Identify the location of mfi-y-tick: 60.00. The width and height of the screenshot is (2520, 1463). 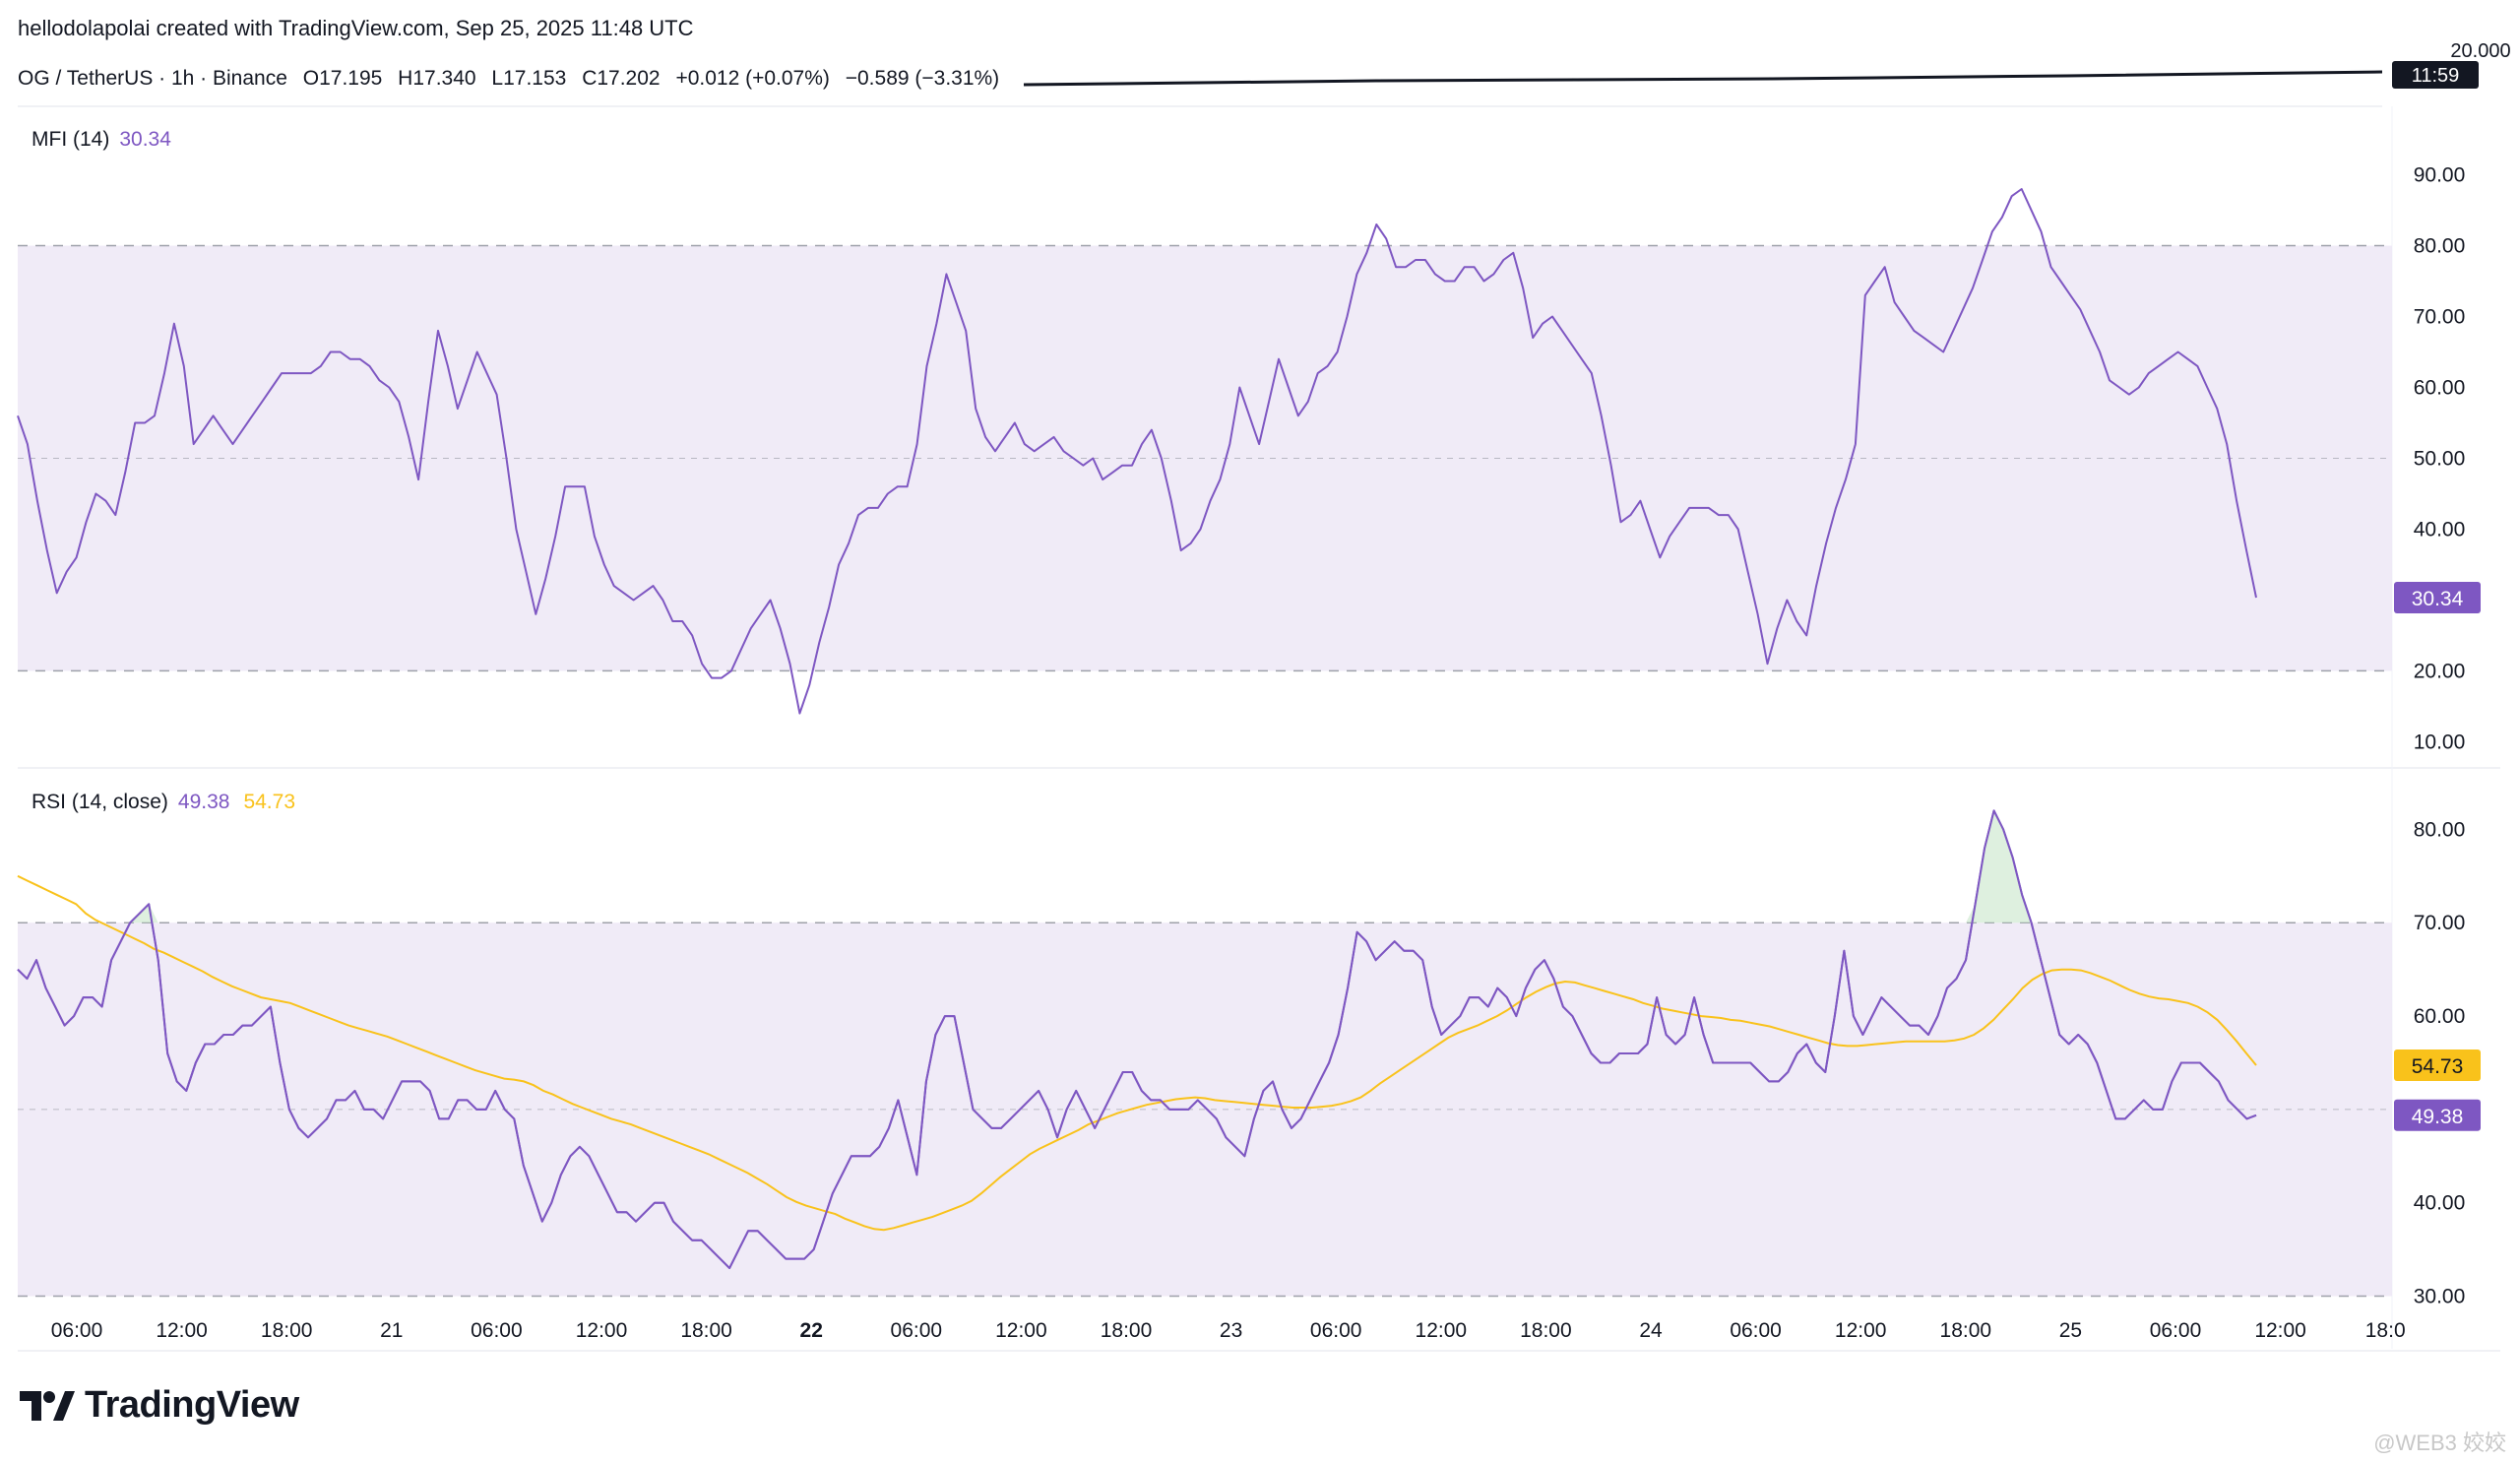
(2440, 388).